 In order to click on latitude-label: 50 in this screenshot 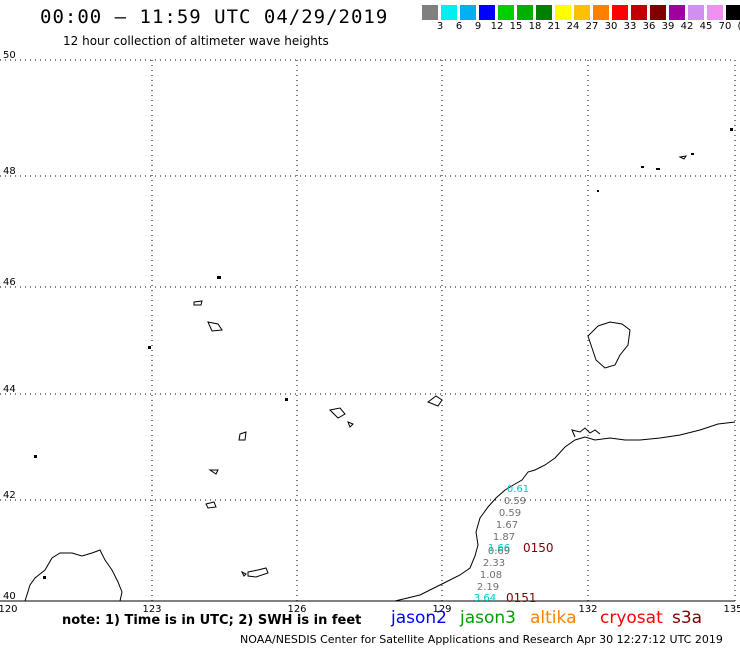, I will do `click(9, 55)`.